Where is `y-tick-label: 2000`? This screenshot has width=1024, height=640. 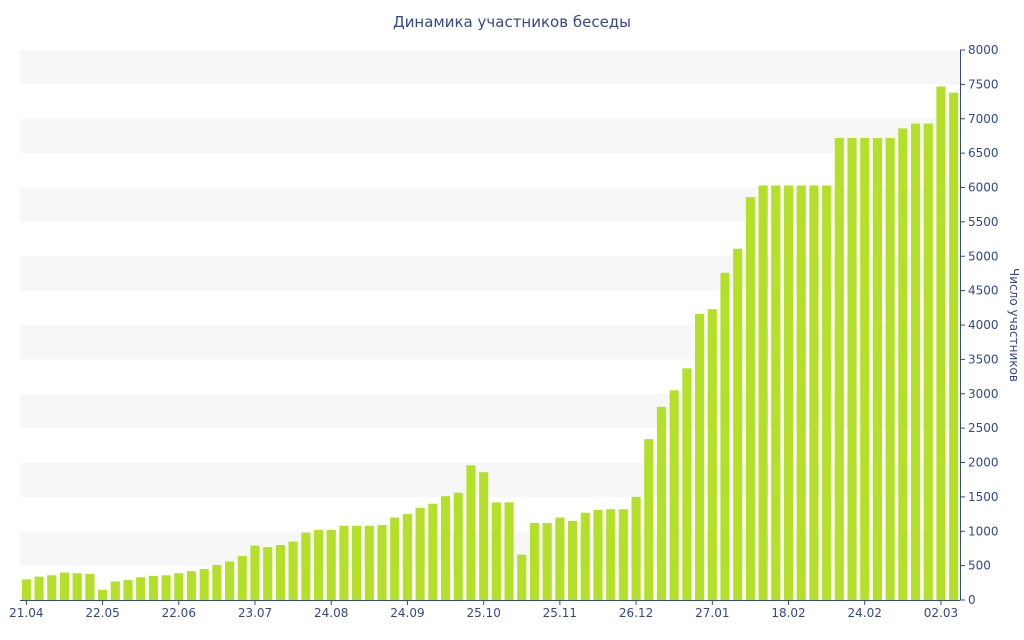
y-tick-label: 2000 is located at coordinates (983, 463).